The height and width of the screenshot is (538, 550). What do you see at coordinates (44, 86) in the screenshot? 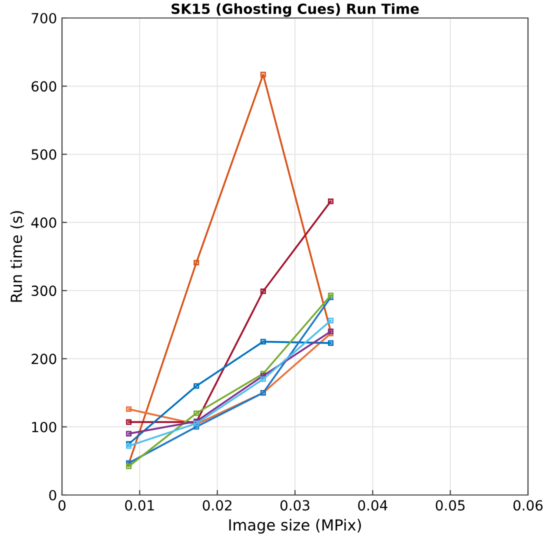
I see `y-tick-label: 600` at bounding box center [44, 86].